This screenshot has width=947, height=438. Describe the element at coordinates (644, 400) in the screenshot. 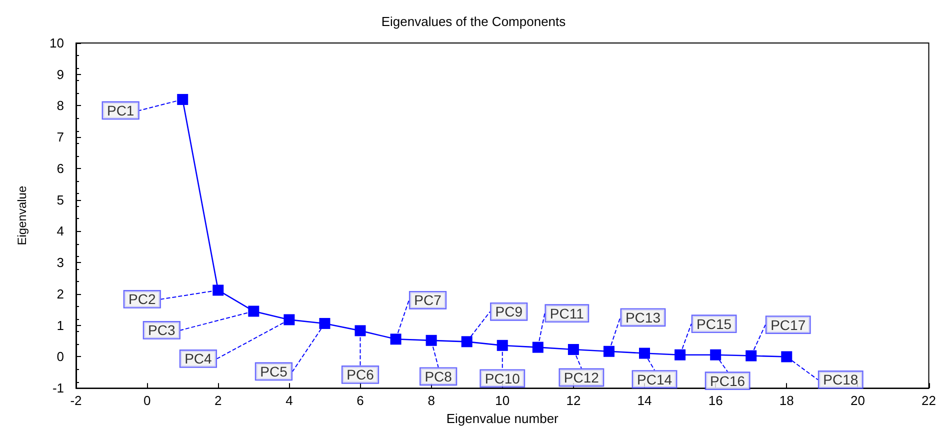

I see `x-tick-label: 14` at that location.